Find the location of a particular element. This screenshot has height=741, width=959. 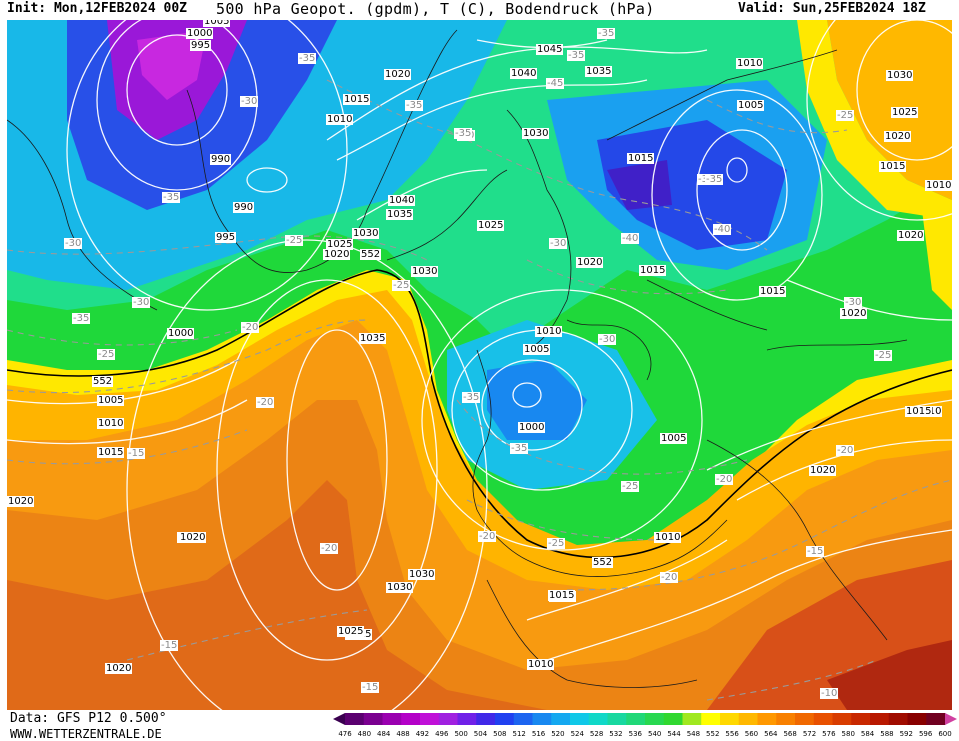

legend-tick-label: 496 is located at coordinates (442, 734).